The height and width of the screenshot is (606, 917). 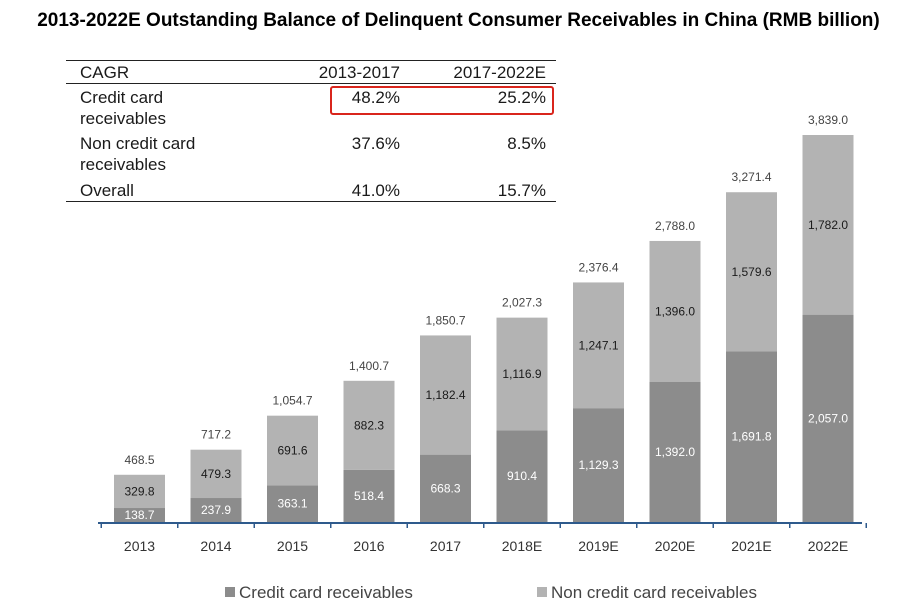 I want to click on legend-swatch-credit-card, so click(x=230, y=592).